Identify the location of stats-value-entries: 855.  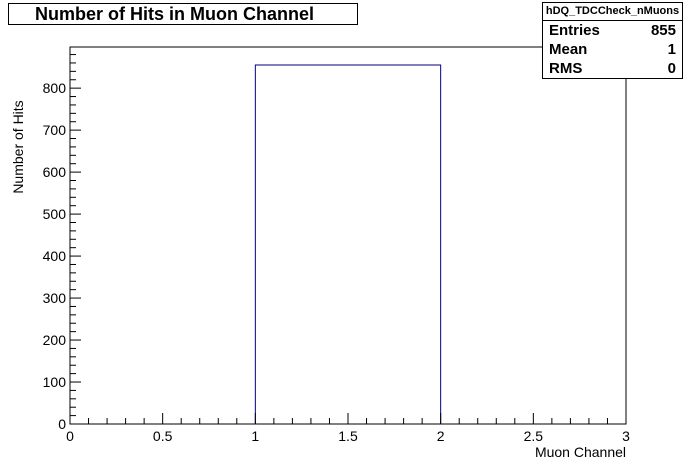
(663, 30).